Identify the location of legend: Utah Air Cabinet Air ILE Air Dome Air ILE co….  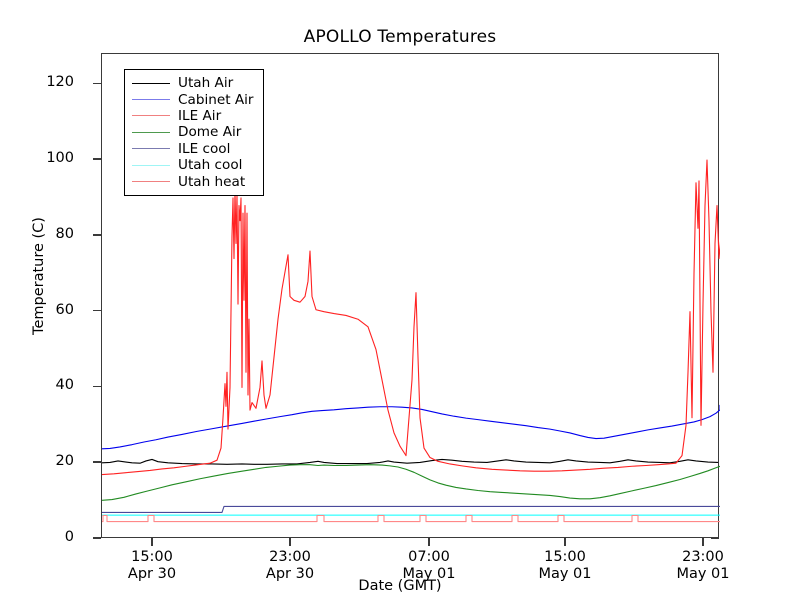
(194, 132).